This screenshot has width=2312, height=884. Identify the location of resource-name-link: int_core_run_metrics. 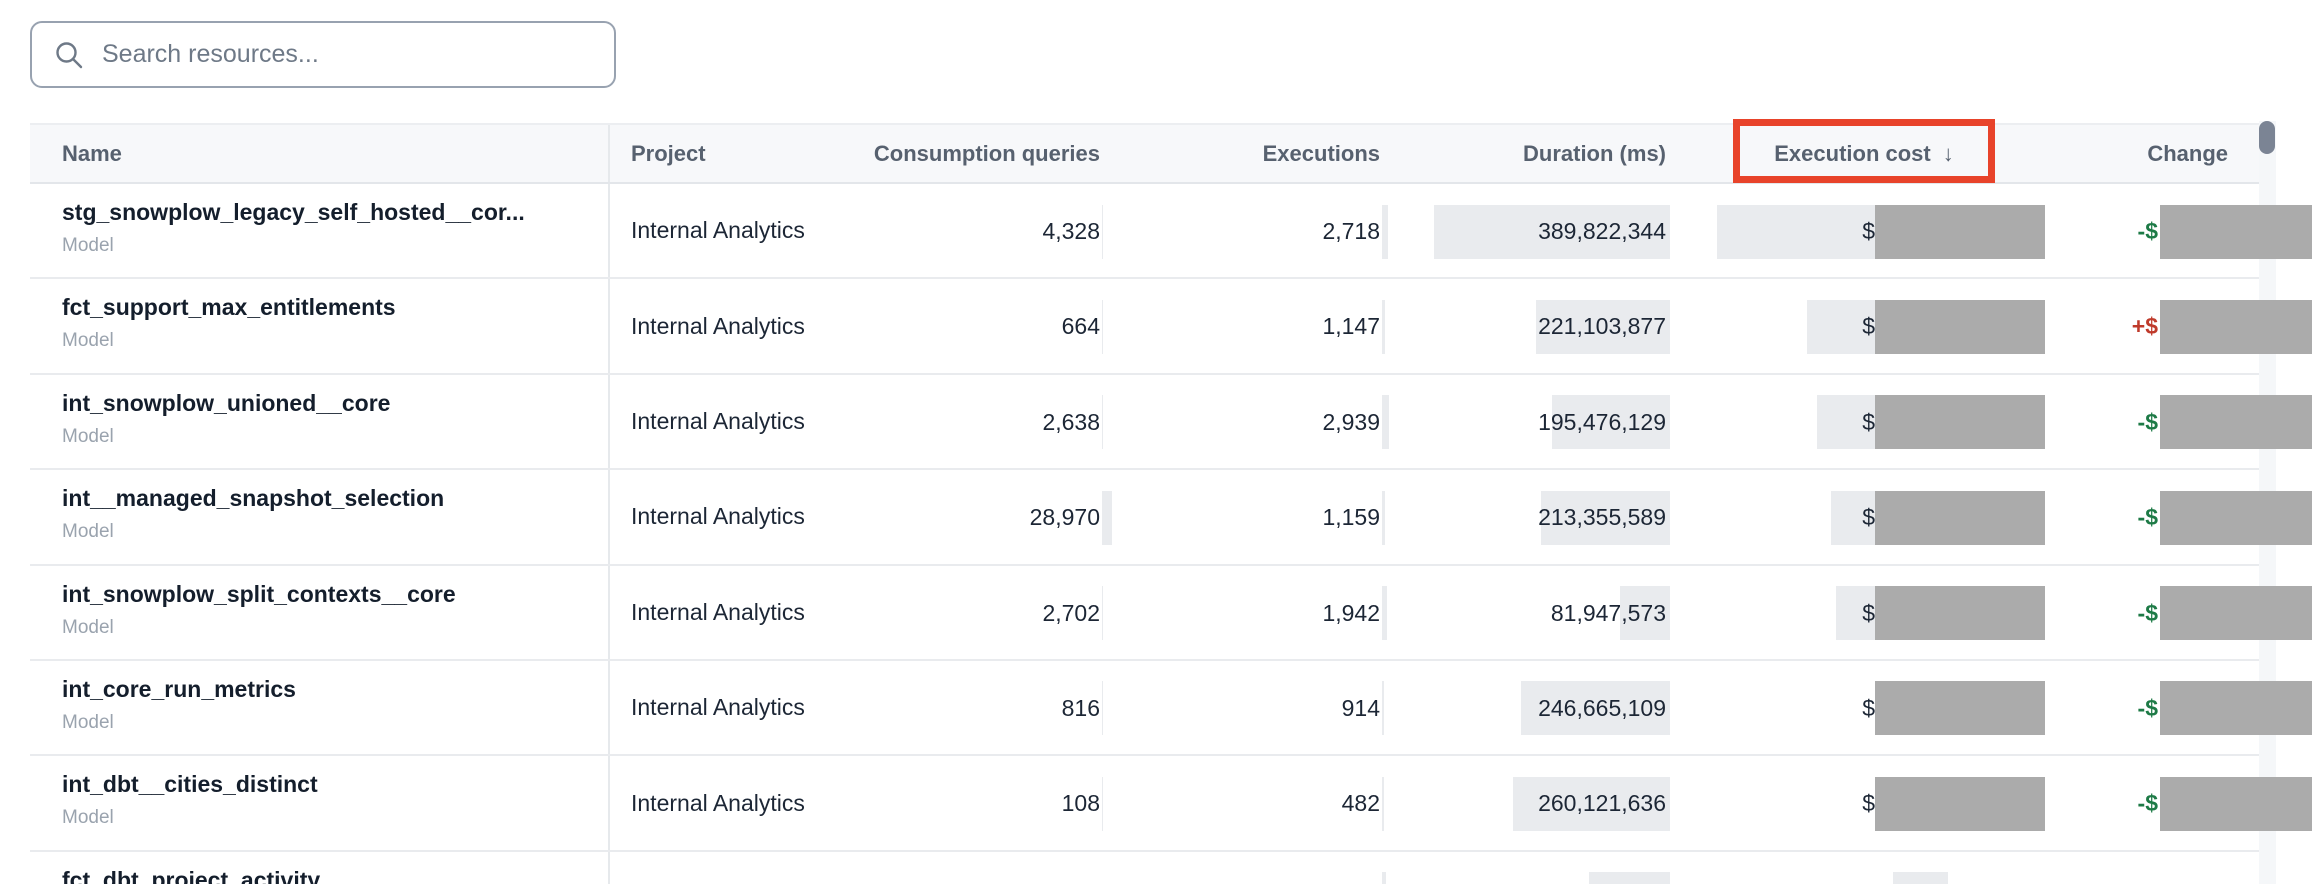
(179, 688).